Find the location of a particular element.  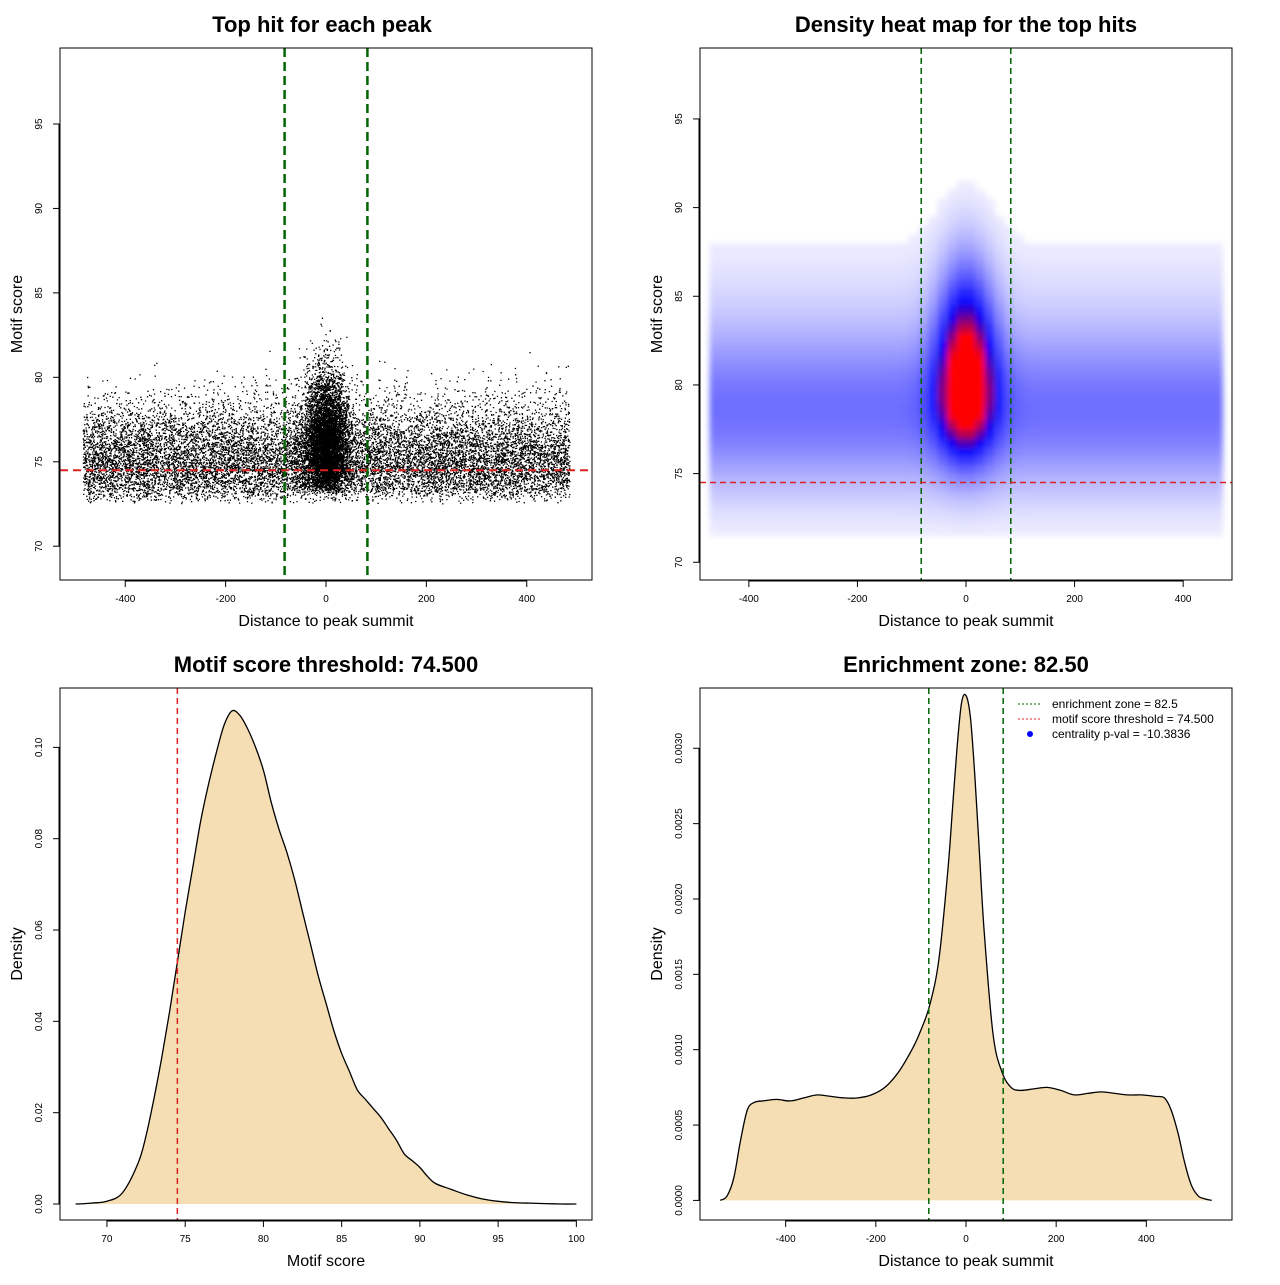

score-density-y-tick-label: 0.10 is located at coordinates (39, 747).